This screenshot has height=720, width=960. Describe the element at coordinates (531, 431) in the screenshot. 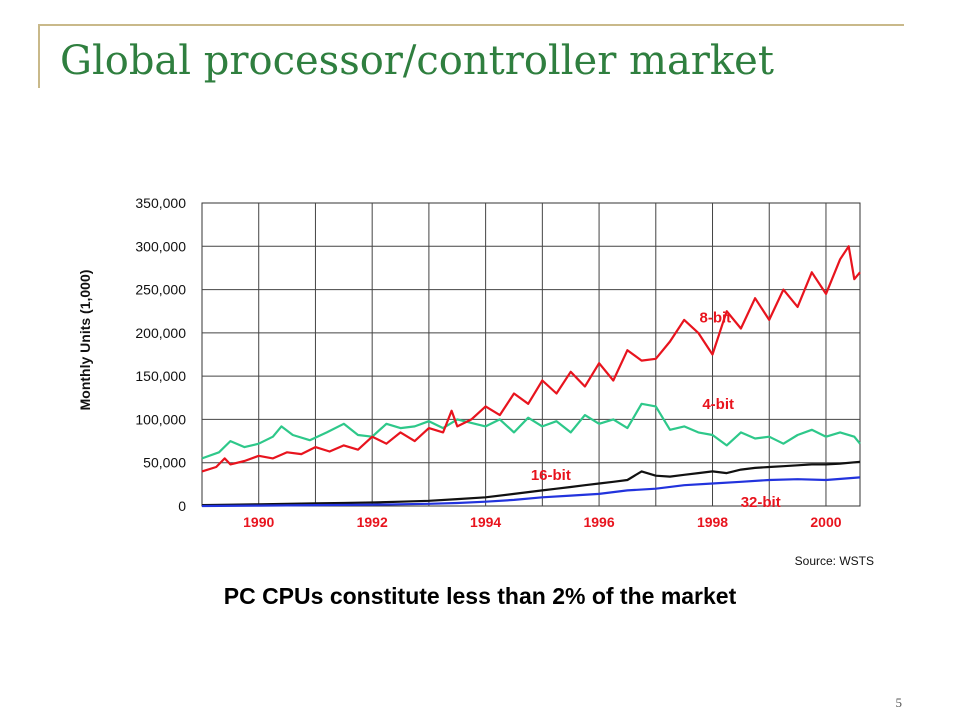

I see `series-line-4-bit` at that location.